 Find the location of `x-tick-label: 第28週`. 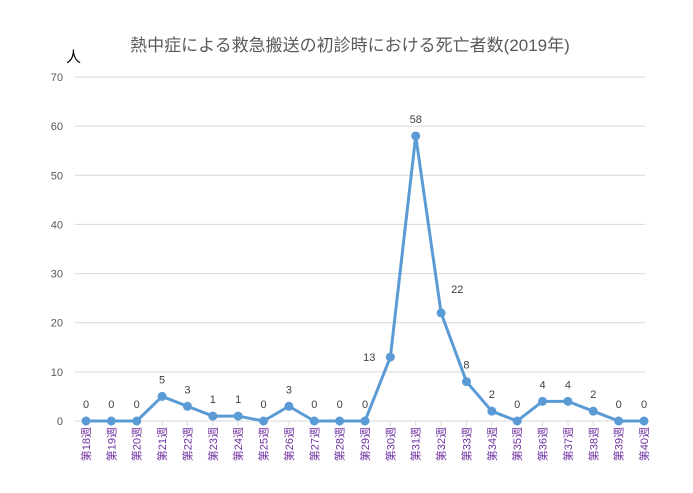

x-tick-label: 第28週 is located at coordinates (340, 444).